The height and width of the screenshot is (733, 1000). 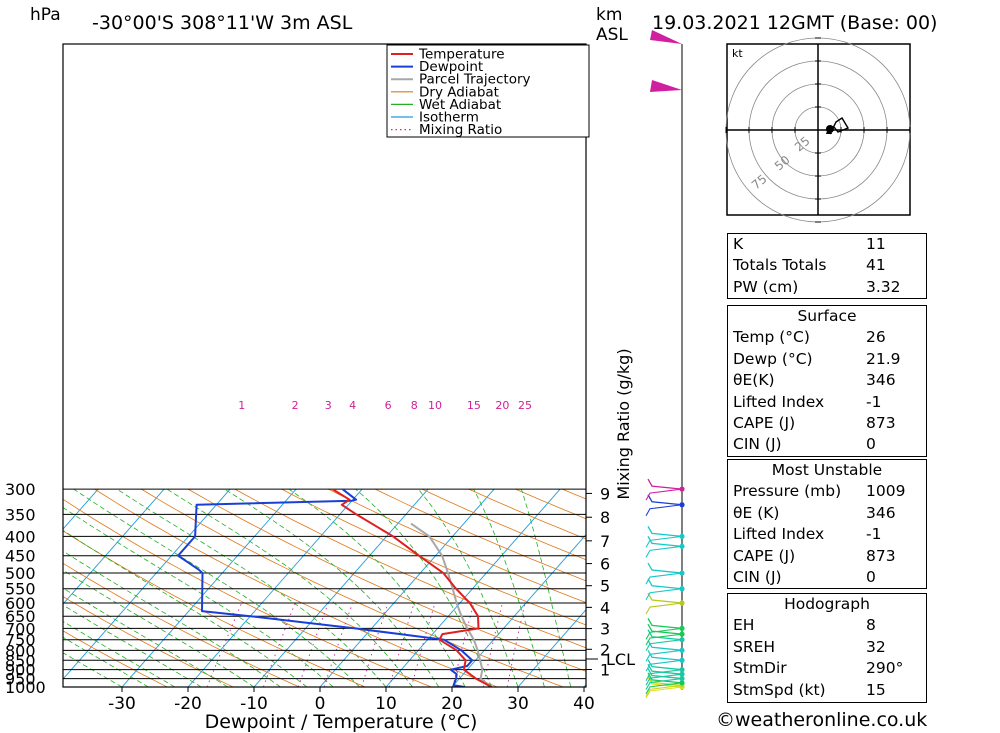 What do you see at coordinates (320, 704) in the screenshot?
I see `x-tick-label: 0` at bounding box center [320, 704].